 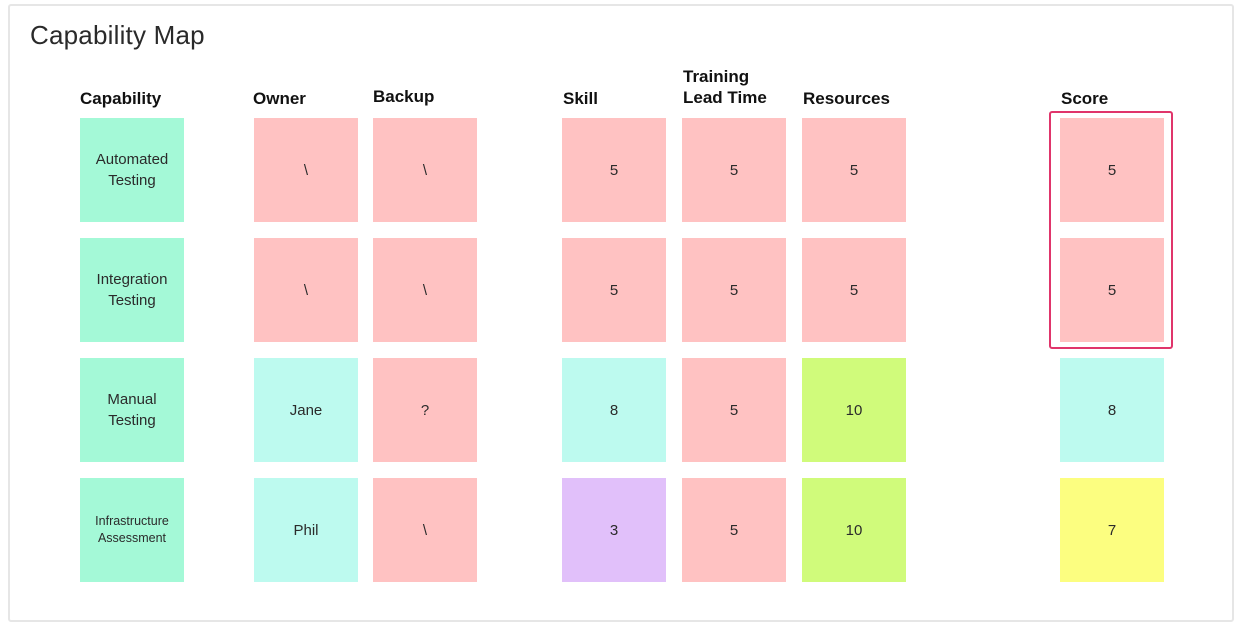 What do you see at coordinates (580, 98) in the screenshot?
I see `header-skill: Skill` at bounding box center [580, 98].